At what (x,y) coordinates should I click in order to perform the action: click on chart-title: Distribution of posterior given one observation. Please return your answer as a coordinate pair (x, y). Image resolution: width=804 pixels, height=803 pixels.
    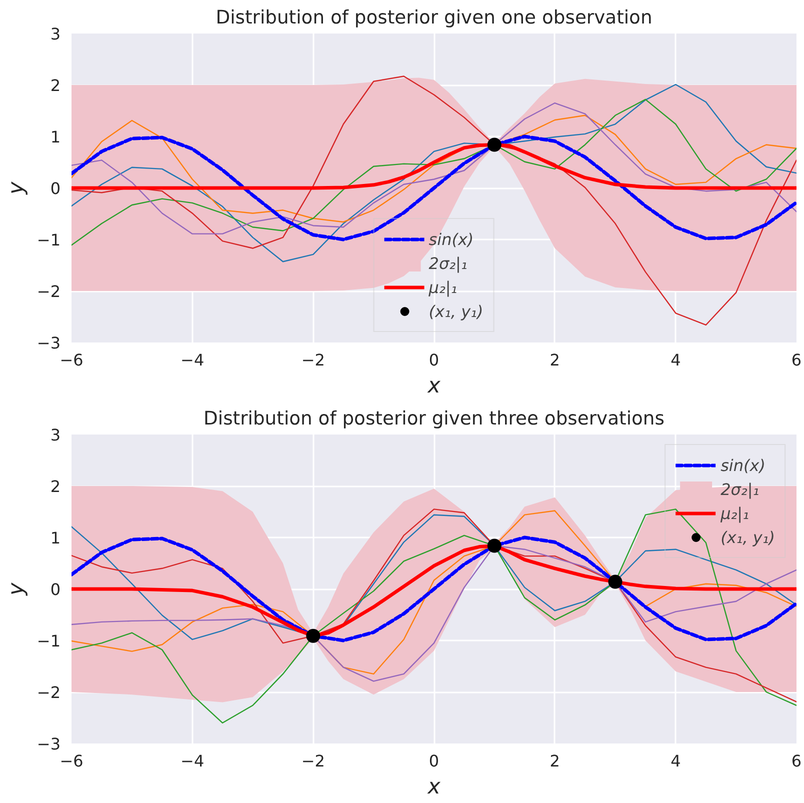
    Looking at the image, I should click on (434, 18).